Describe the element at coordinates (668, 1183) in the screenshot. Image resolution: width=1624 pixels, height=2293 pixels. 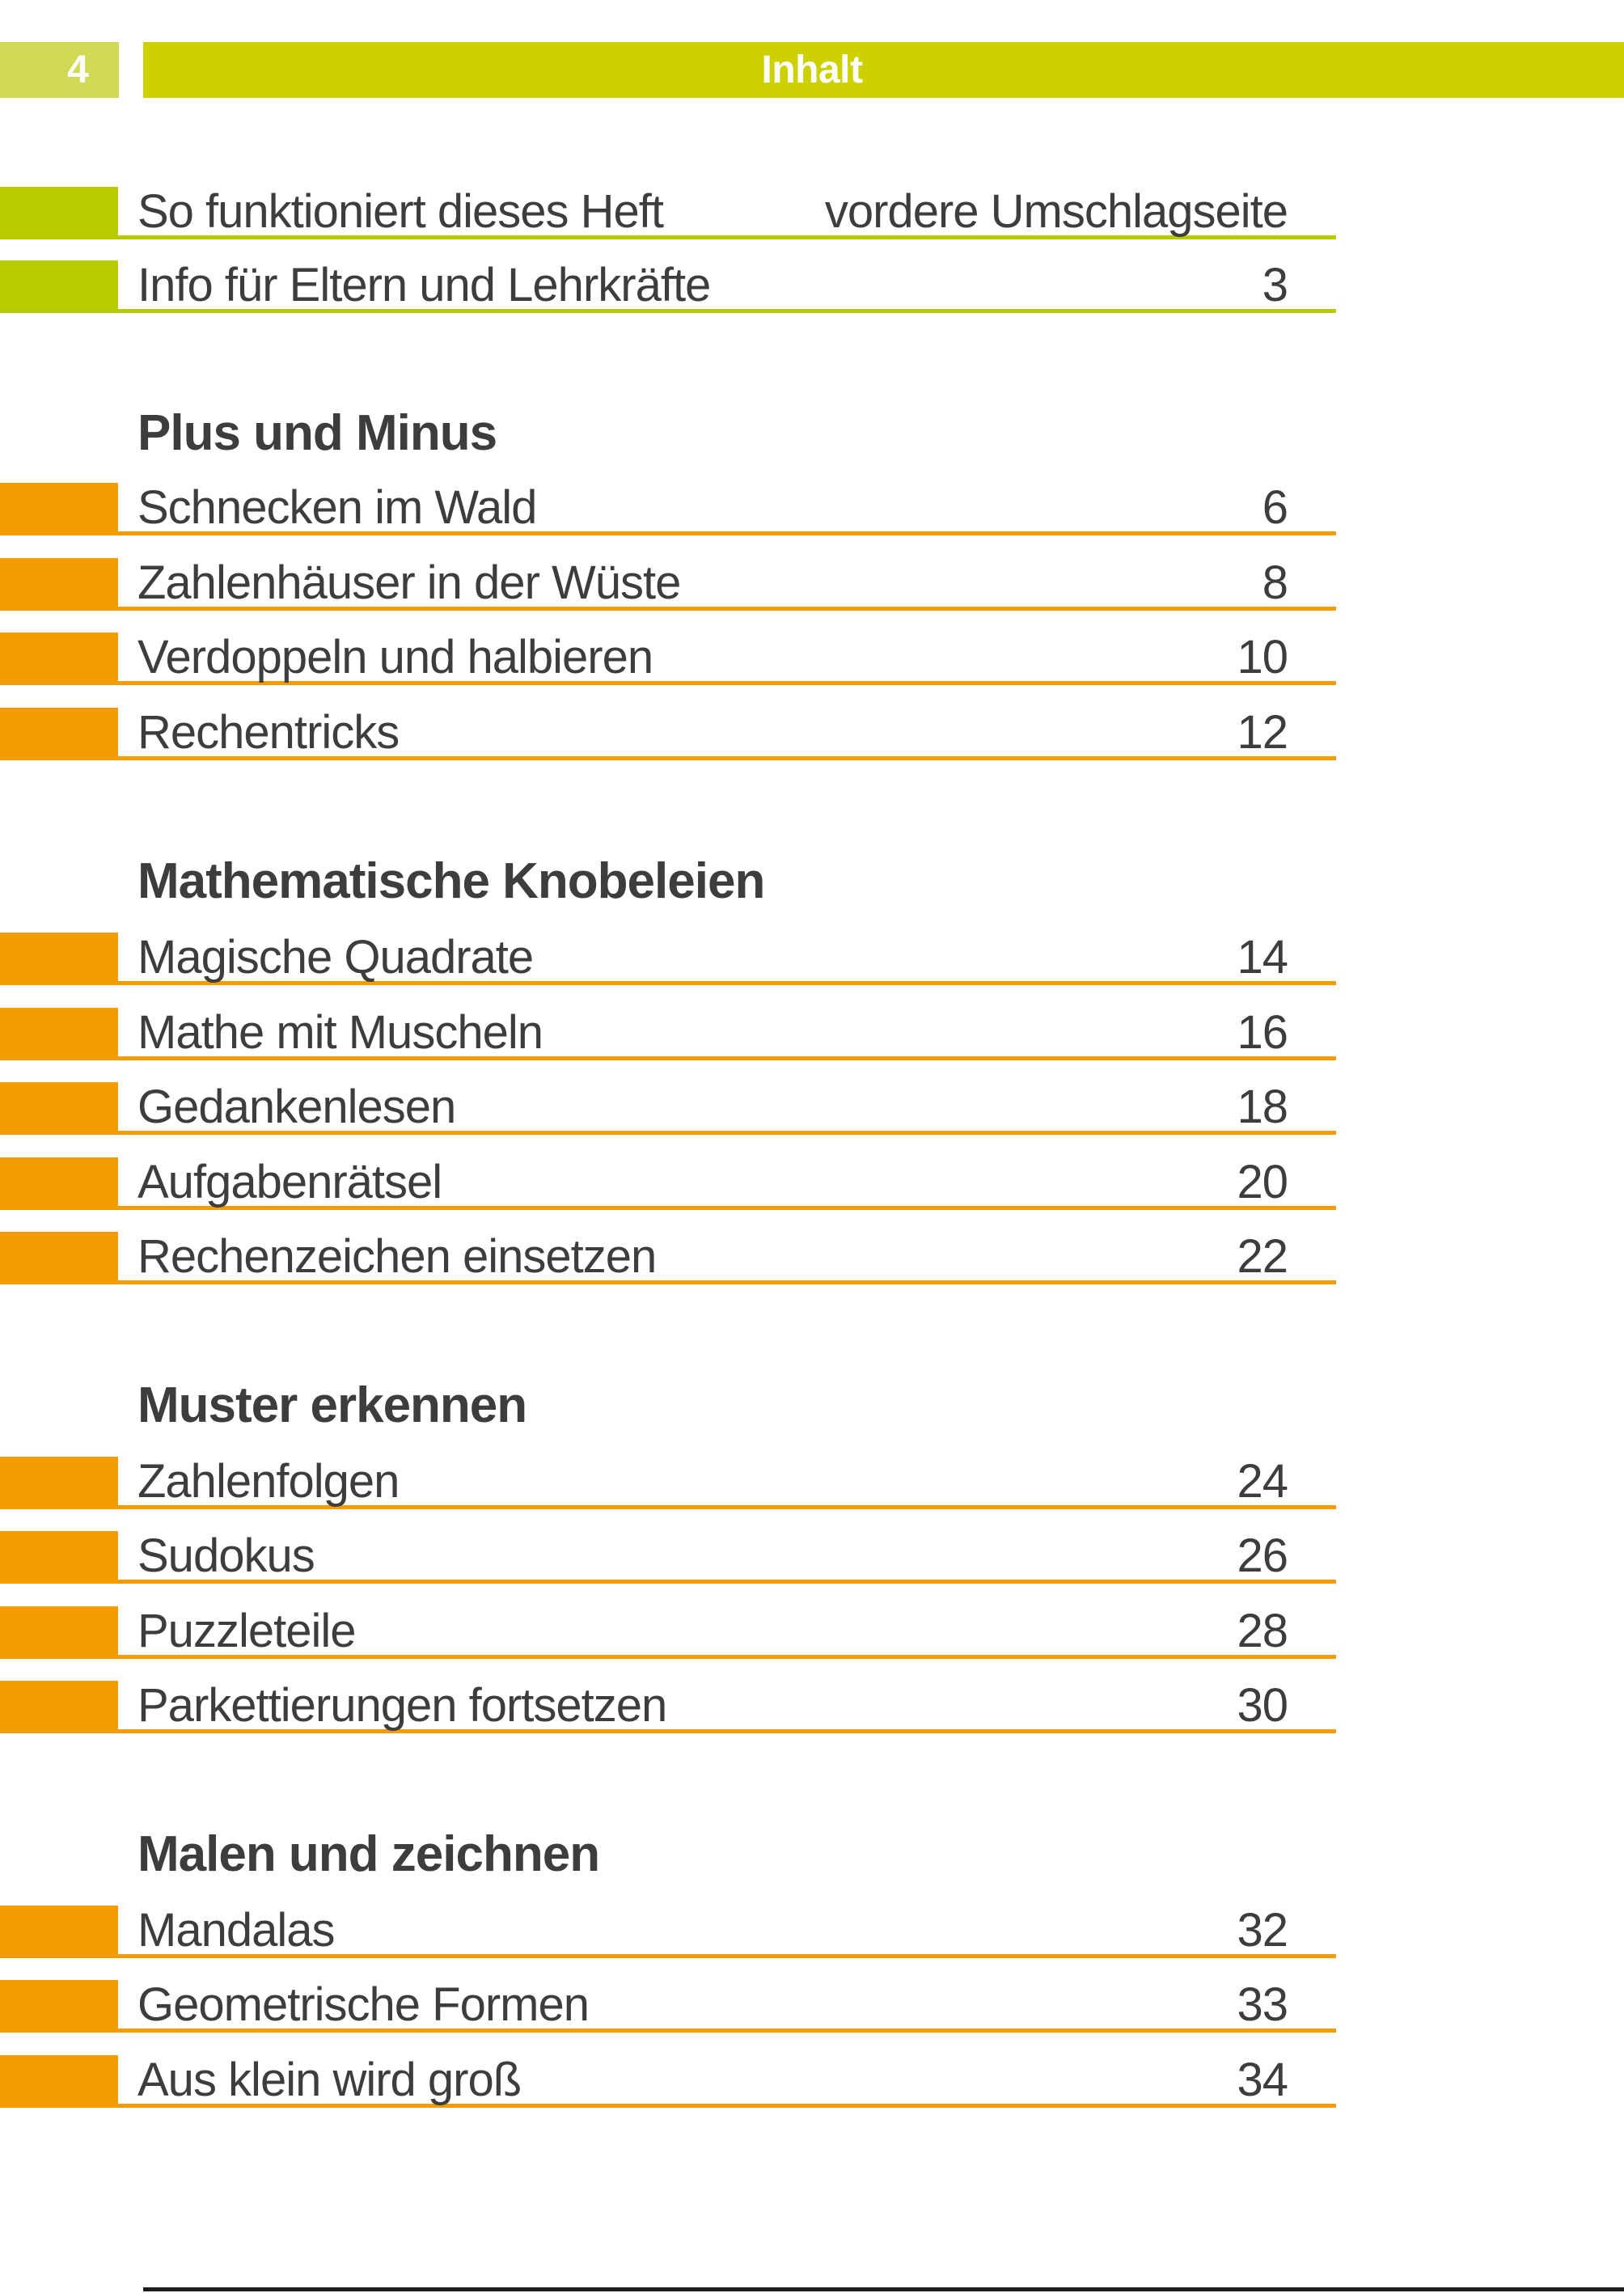
I see `toc-row: Aufgabenrätsel 20` at that location.